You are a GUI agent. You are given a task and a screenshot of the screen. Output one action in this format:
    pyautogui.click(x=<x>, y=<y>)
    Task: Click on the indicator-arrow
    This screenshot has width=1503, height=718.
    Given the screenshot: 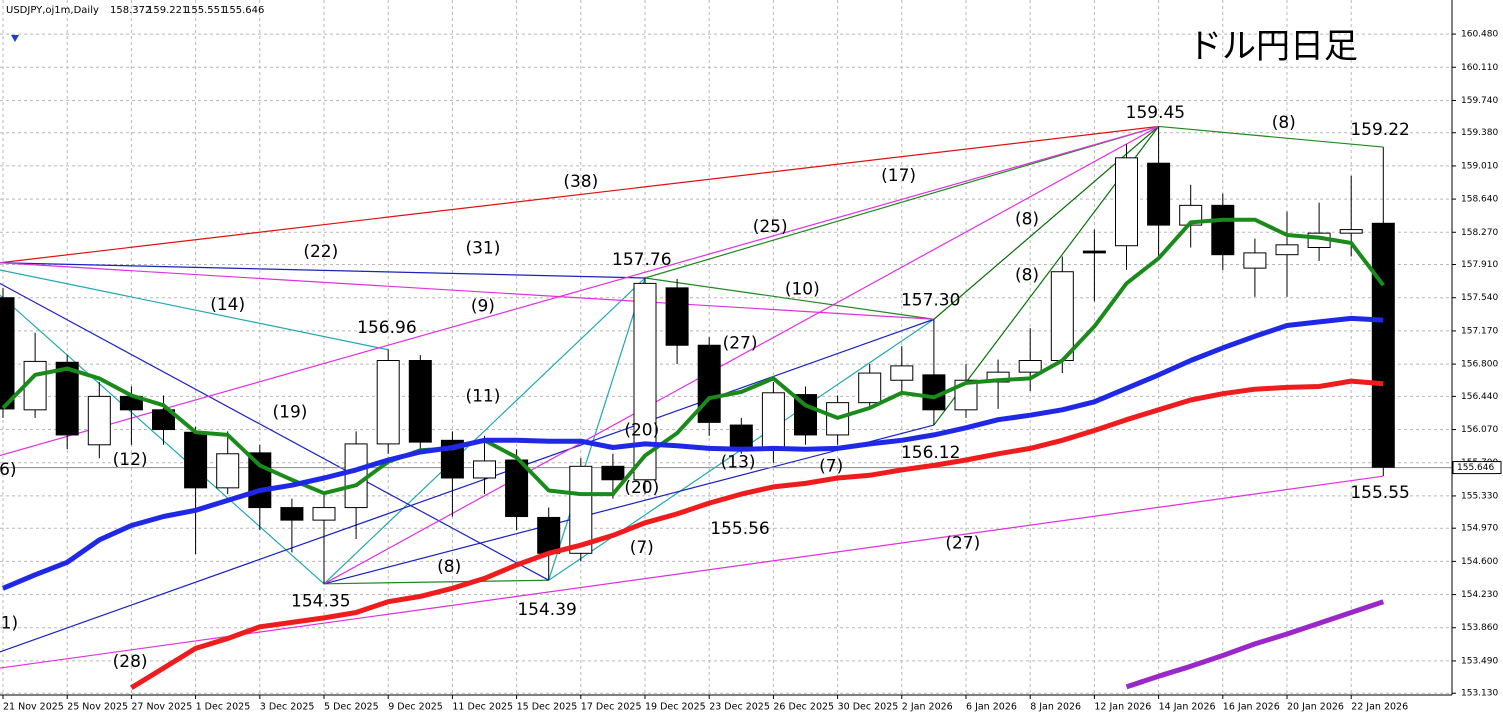 What is the action you would take?
    pyautogui.click(x=15, y=38)
    